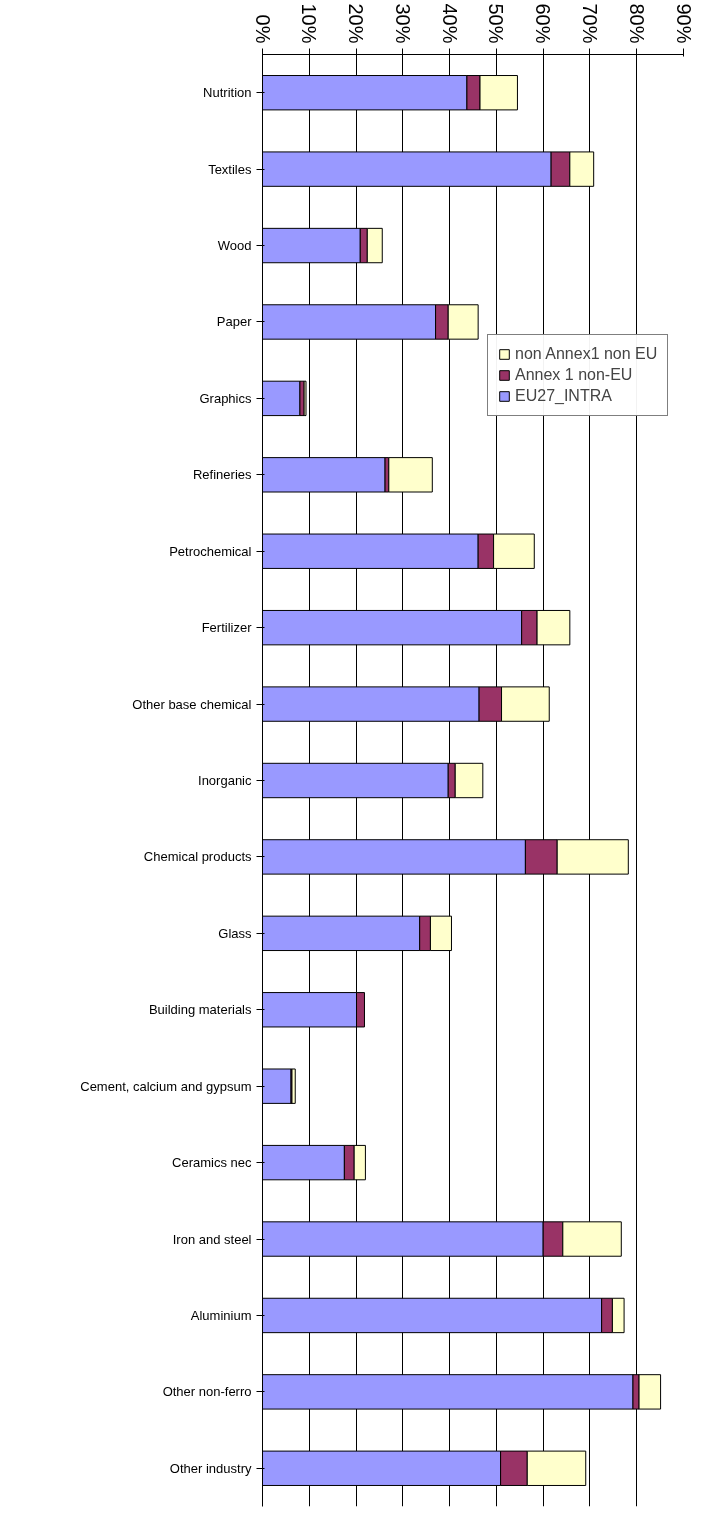 The image size is (705, 1526). I want to click on y-tick-label: Other base chemical, so click(192, 704).